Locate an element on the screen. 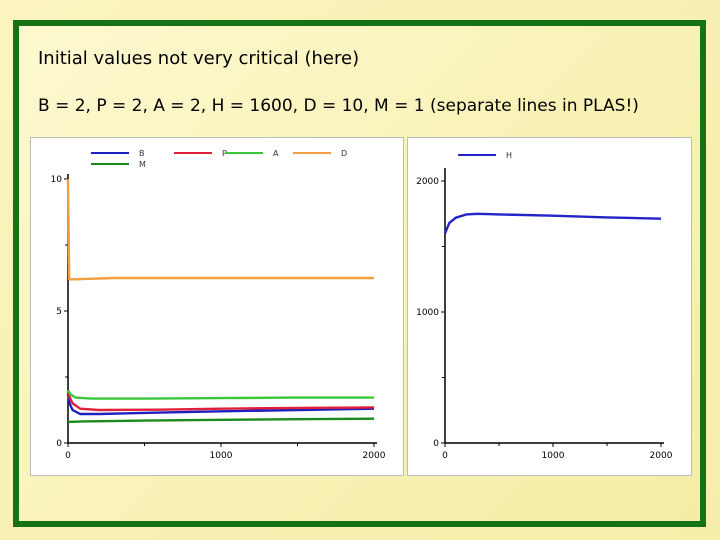  y-tick-label: 10 is located at coordinates (57, 180).